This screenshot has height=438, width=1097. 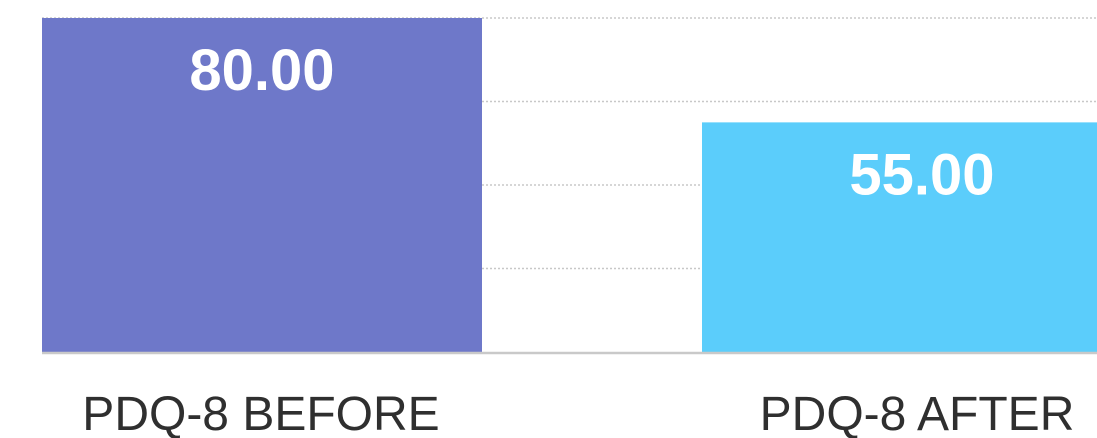 What do you see at coordinates (261, 70) in the screenshot?
I see `value-label-before: 80.00` at bounding box center [261, 70].